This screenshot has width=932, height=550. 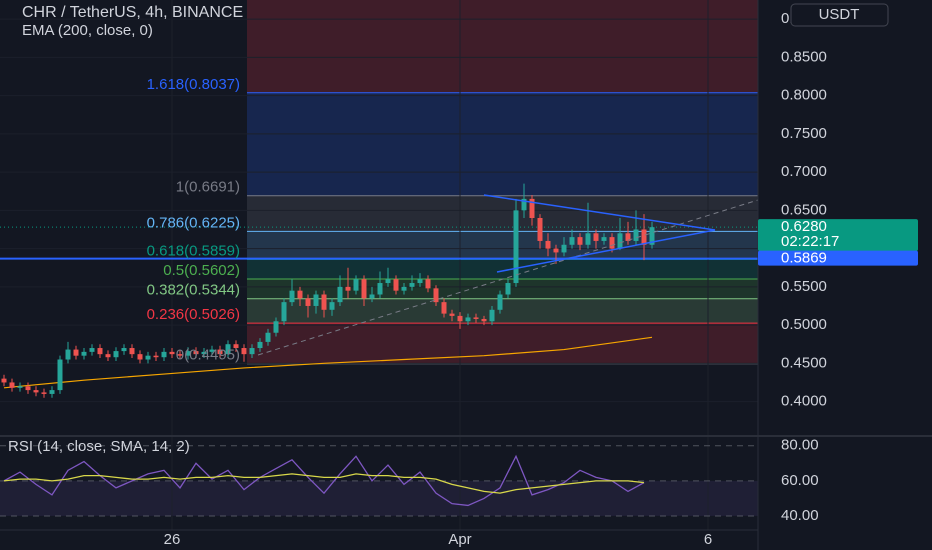 I want to click on indicator-title: EMA (200, close, 0), so click(x=87, y=30).